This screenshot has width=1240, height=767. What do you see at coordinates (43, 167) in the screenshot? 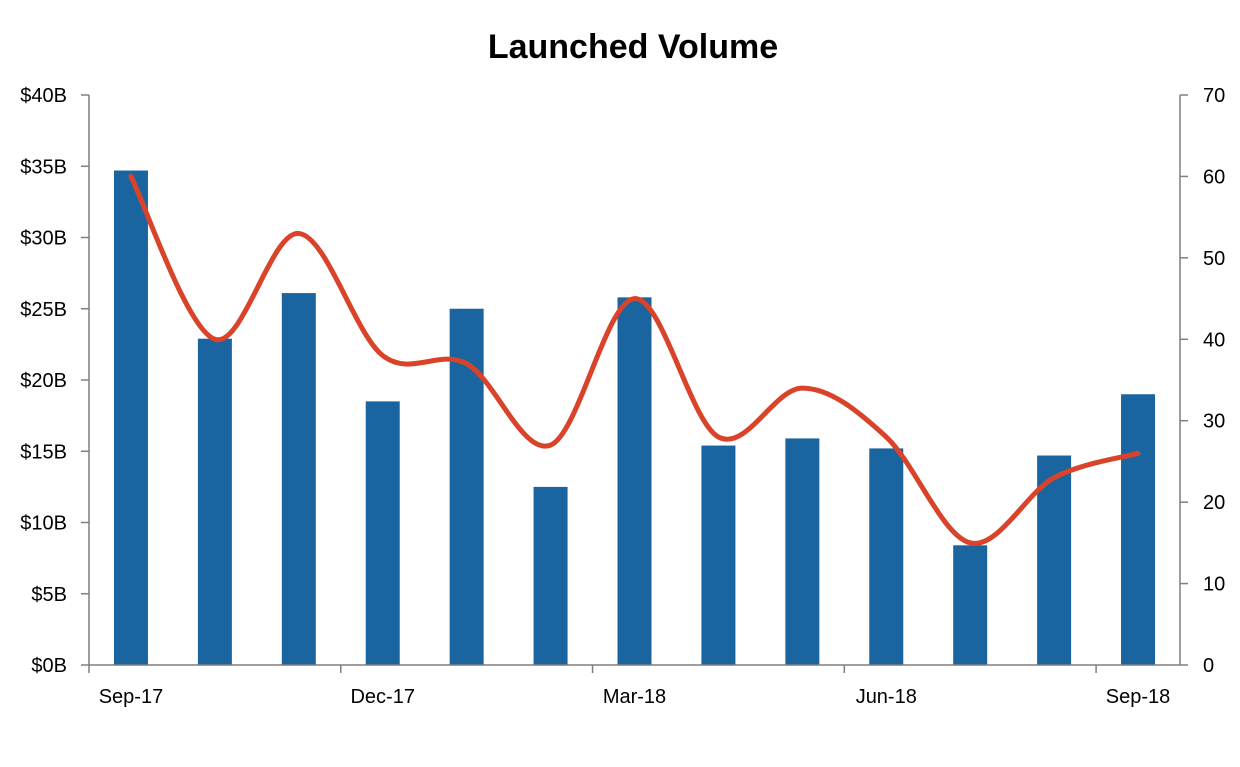
I see `left-y-tick-label: $35B` at bounding box center [43, 167].